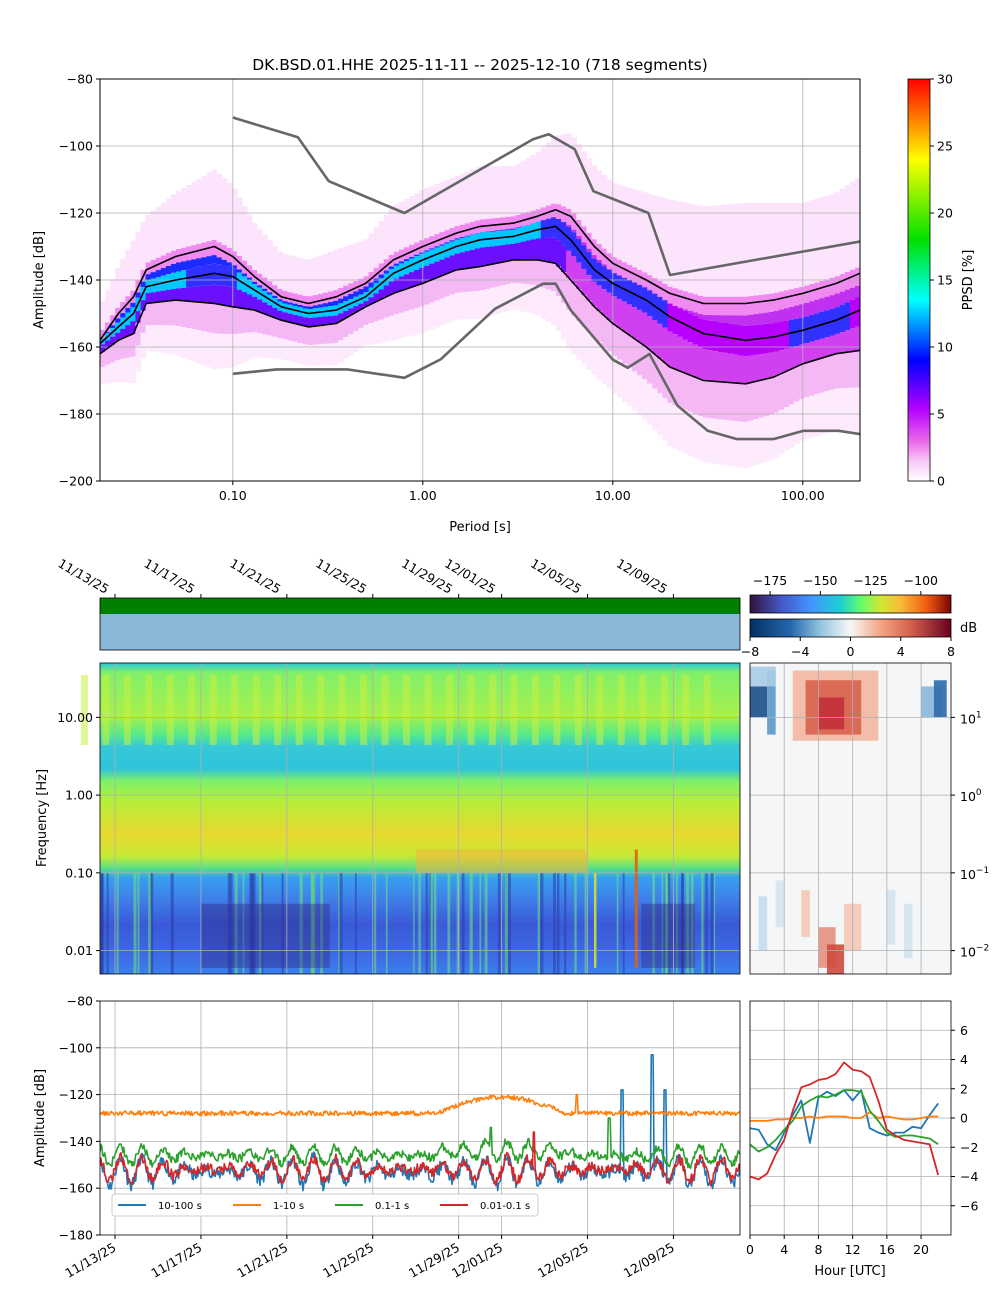 The image size is (1000, 1300). What do you see at coordinates (862, 1139) in the screenshot?
I see `diurnal-lines-panel: 0 4 8 12 16 20 −6 −4 −2 0 2 4 6 Hour [UTC]` at bounding box center [862, 1139].